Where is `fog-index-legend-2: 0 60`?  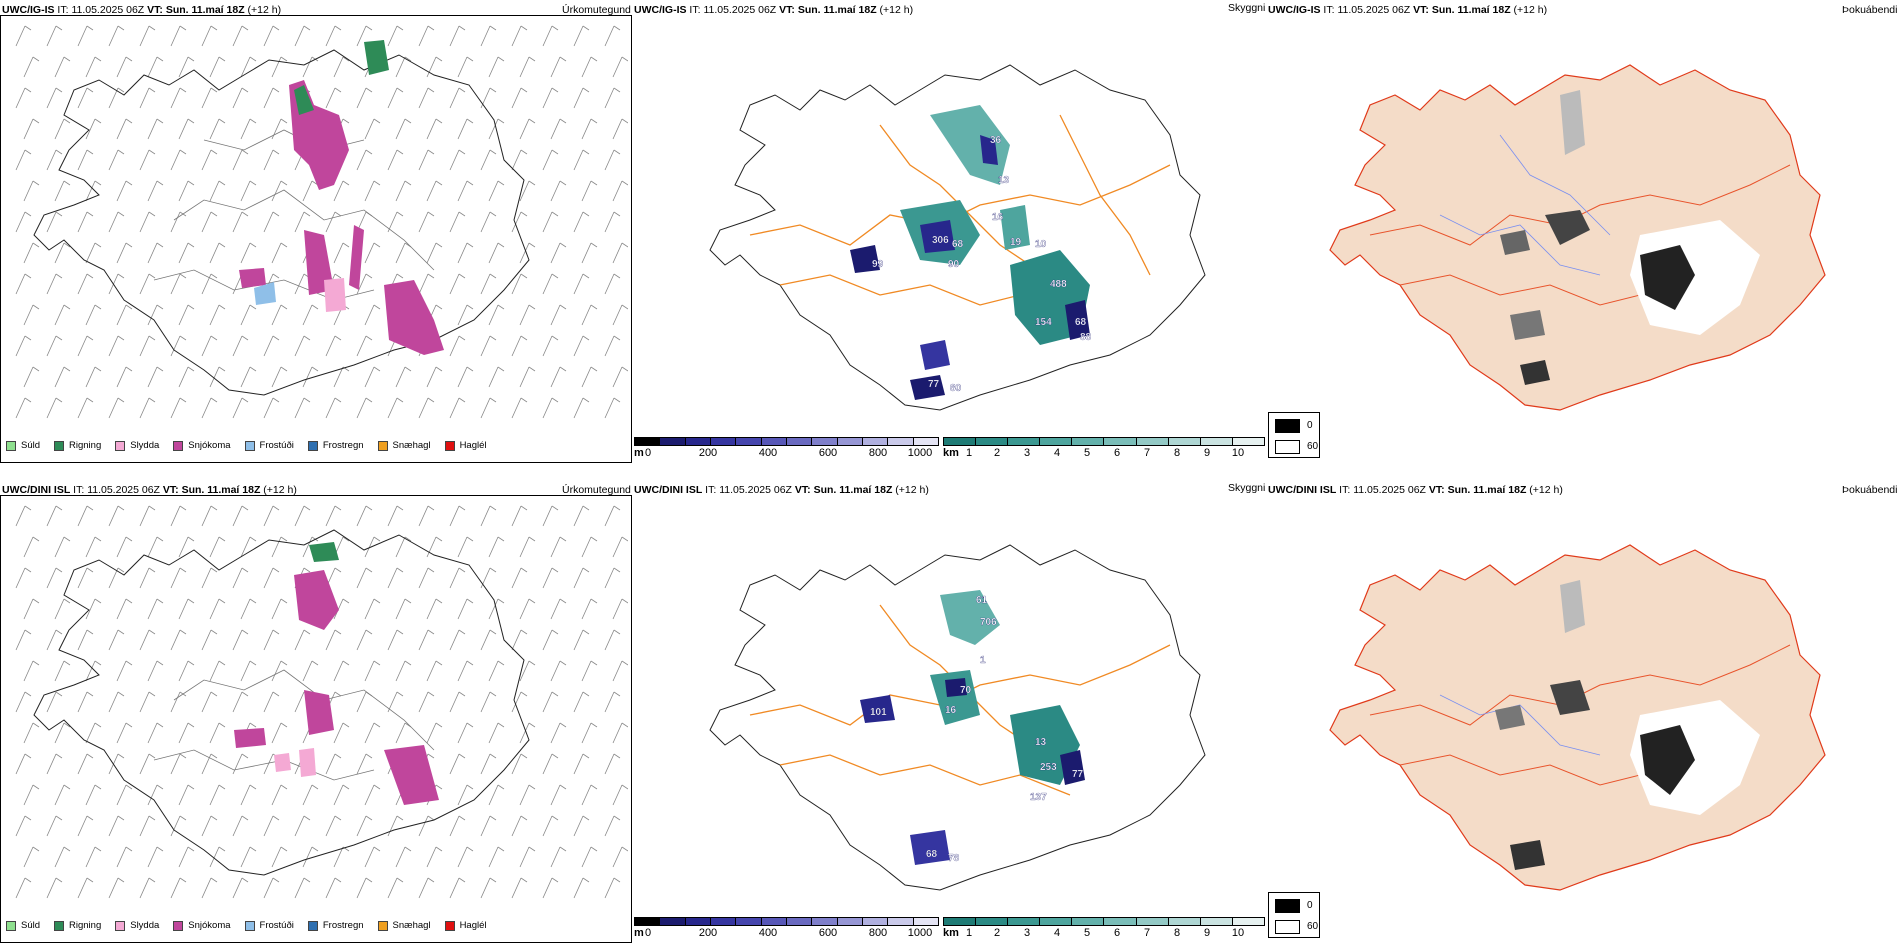
fog-index-legend-2: 0 60 is located at coordinates (1294, 915).